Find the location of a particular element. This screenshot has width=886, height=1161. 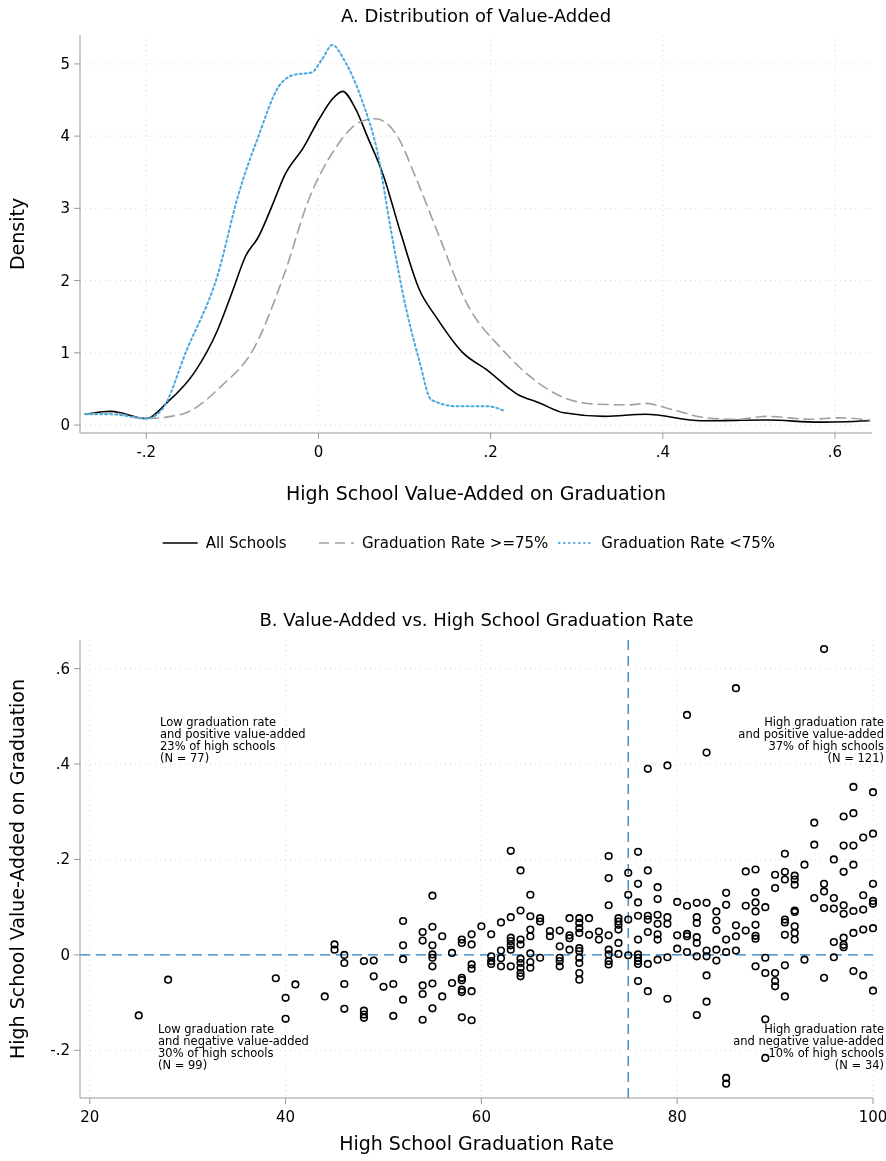

x-tick-label: -.2 is located at coordinates (146, 452).